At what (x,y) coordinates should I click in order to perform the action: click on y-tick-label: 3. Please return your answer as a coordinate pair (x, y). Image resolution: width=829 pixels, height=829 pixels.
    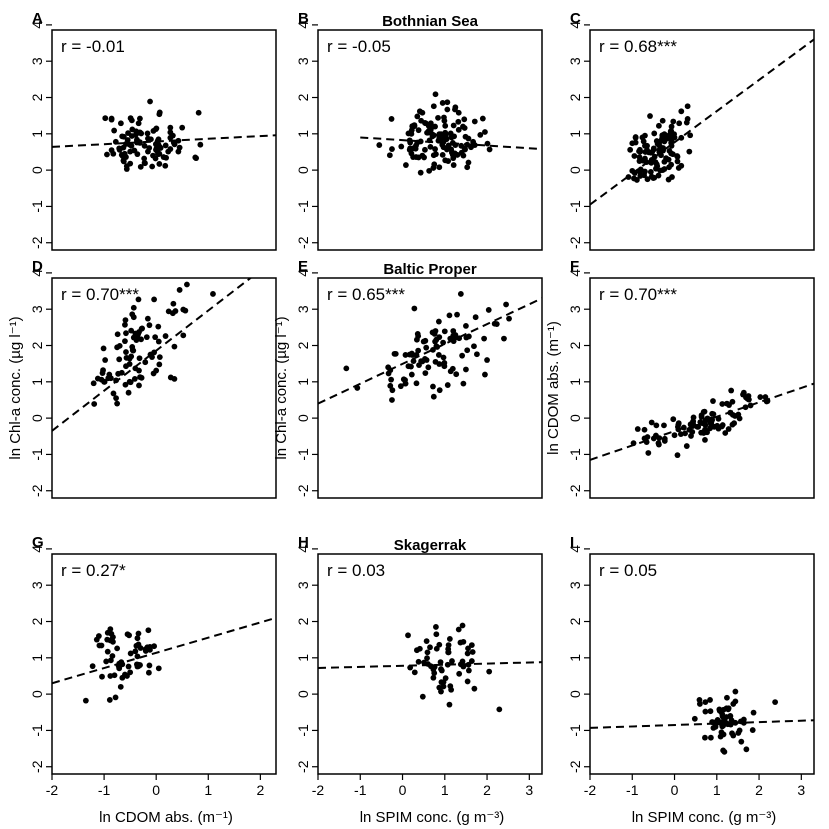
    Looking at the image, I should click on (303, 61).